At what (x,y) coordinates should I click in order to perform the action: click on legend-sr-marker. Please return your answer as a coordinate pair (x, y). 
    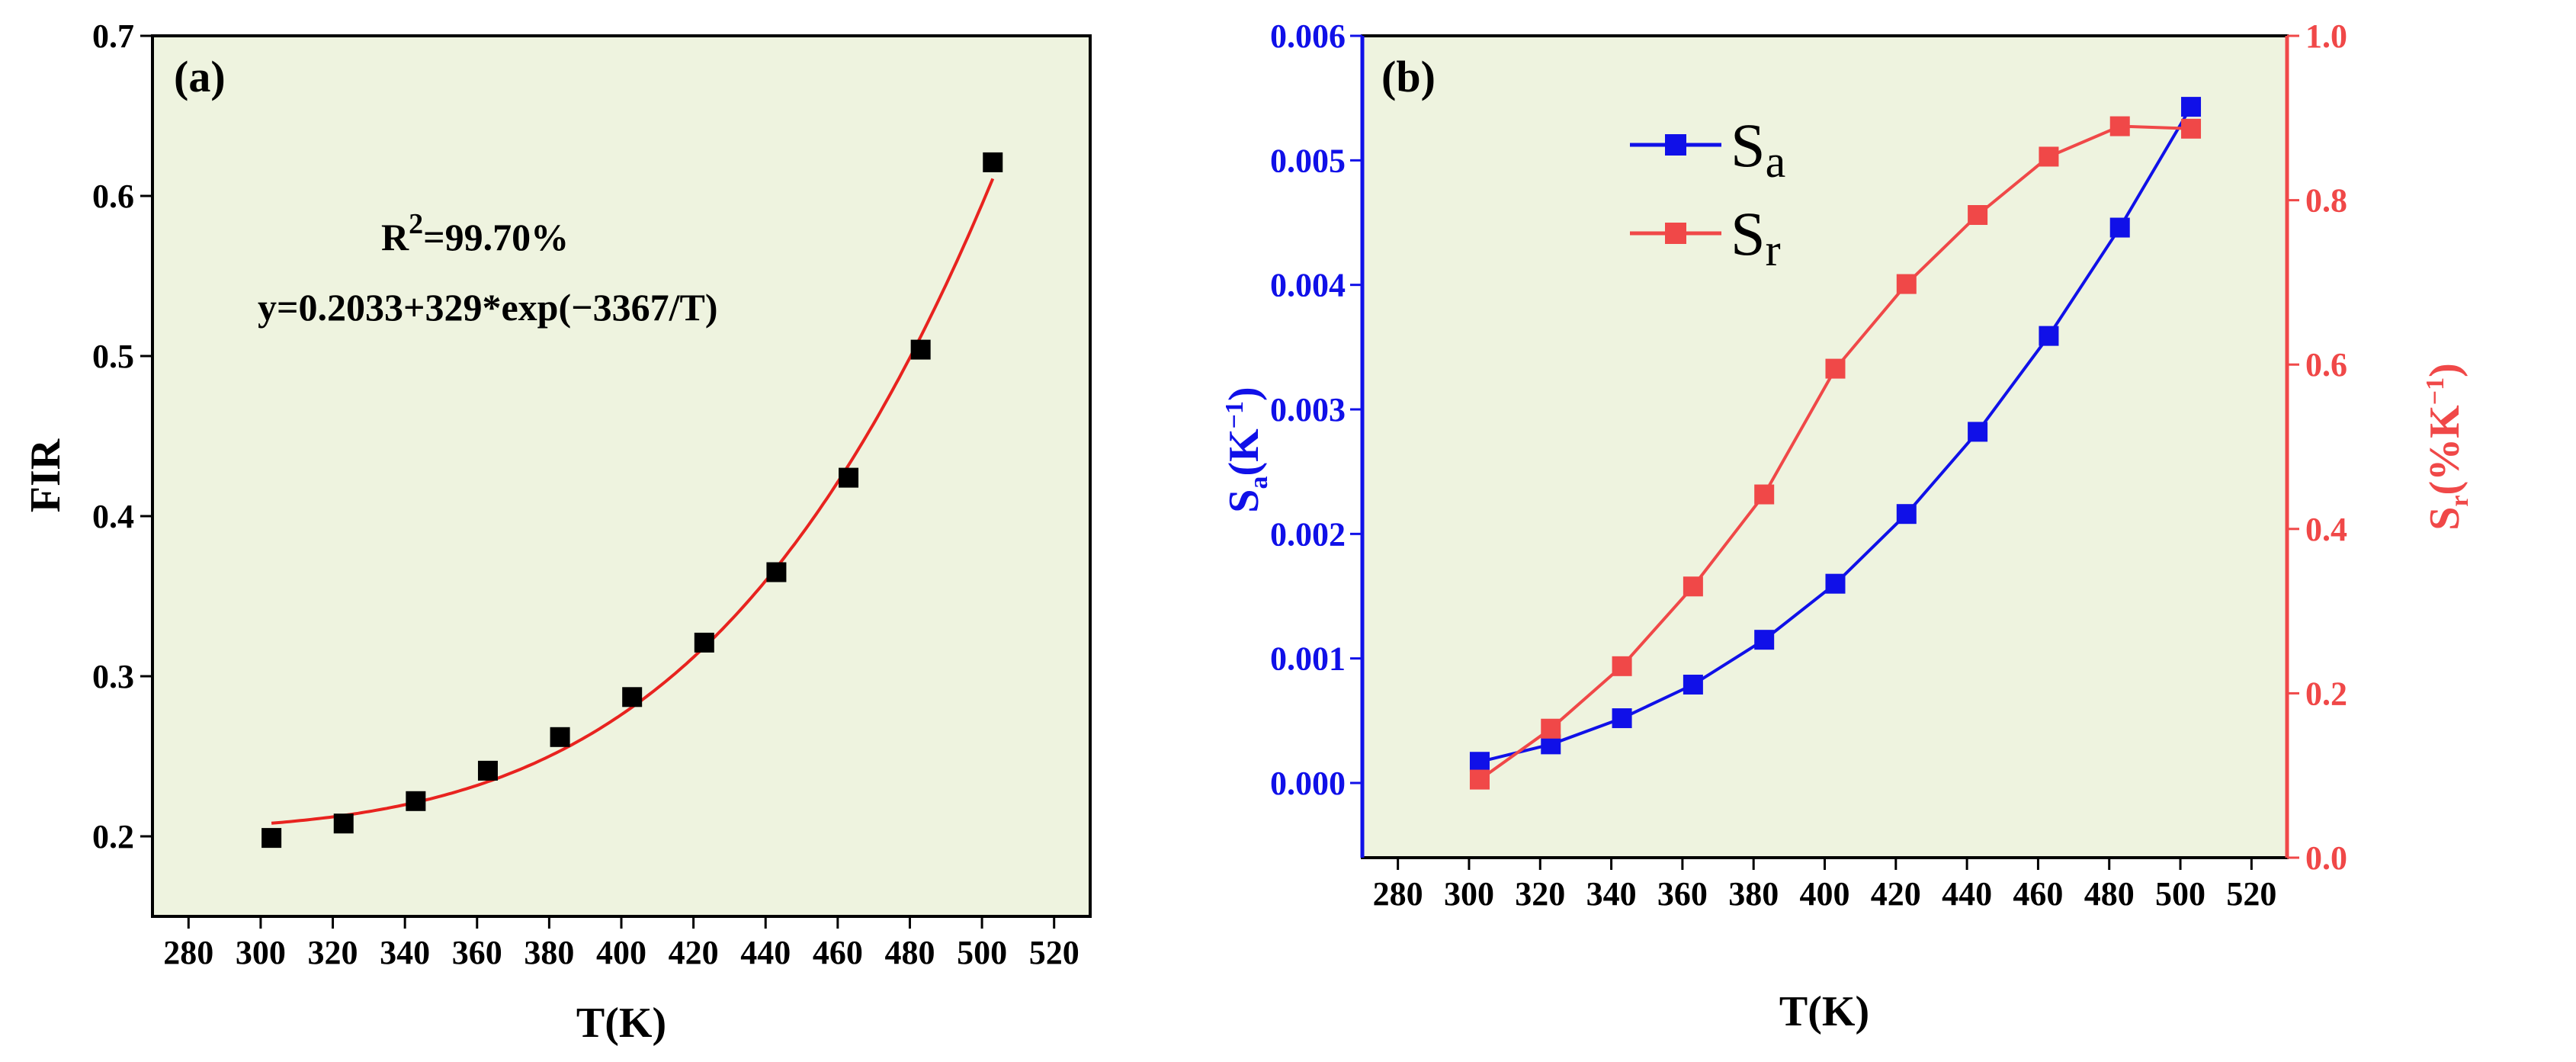
    Looking at the image, I should click on (1675, 234).